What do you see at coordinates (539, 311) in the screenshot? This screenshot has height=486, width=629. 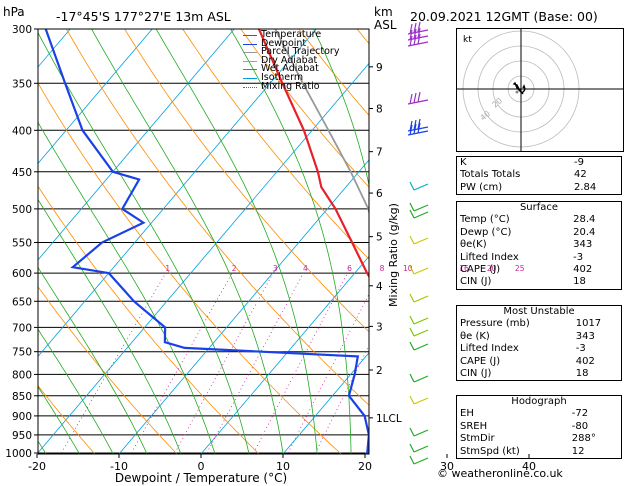 I see `most-unstable-title: Most Unstable` at bounding box center [539, 311].